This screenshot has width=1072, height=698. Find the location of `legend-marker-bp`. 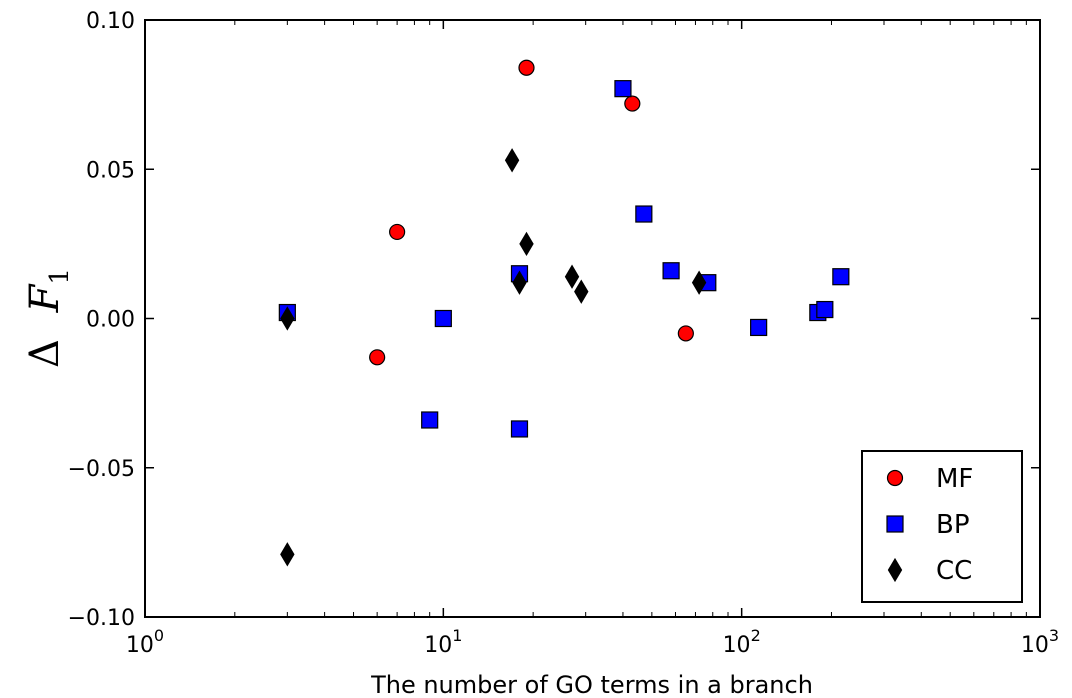

legend-marker-bp is located at coordinates (895, 524).